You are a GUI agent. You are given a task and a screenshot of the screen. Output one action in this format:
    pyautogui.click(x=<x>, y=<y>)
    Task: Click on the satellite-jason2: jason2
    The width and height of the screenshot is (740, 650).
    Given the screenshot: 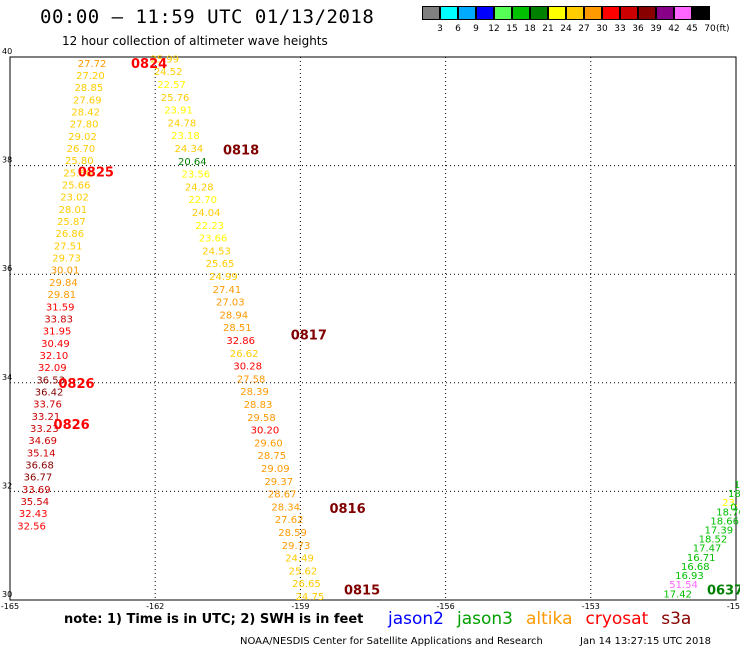 What is the action you would take?
    pyautogui.click(x=416, y=619)
    